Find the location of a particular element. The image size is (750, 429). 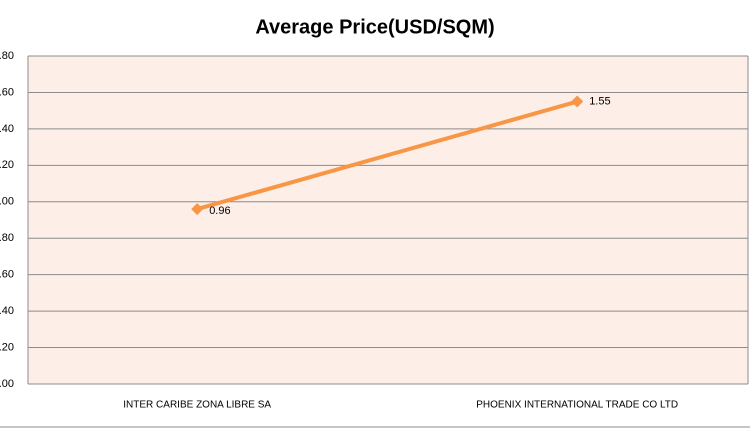

y-tick-label: 1.20 is located at coordinates (7, 165).